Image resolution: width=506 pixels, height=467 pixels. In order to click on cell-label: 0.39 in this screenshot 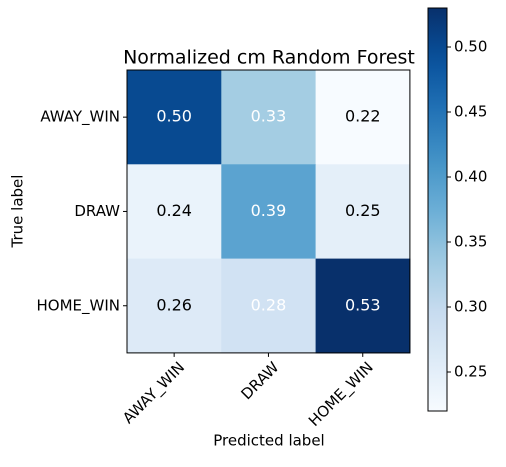, I will do `click(269, 210)`.